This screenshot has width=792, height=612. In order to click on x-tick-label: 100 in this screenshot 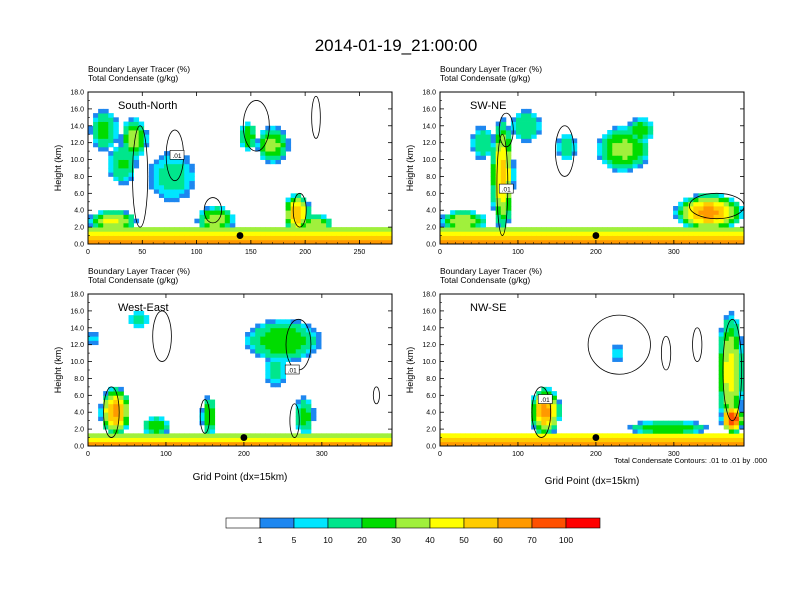, I will do `click(197, 252)`.